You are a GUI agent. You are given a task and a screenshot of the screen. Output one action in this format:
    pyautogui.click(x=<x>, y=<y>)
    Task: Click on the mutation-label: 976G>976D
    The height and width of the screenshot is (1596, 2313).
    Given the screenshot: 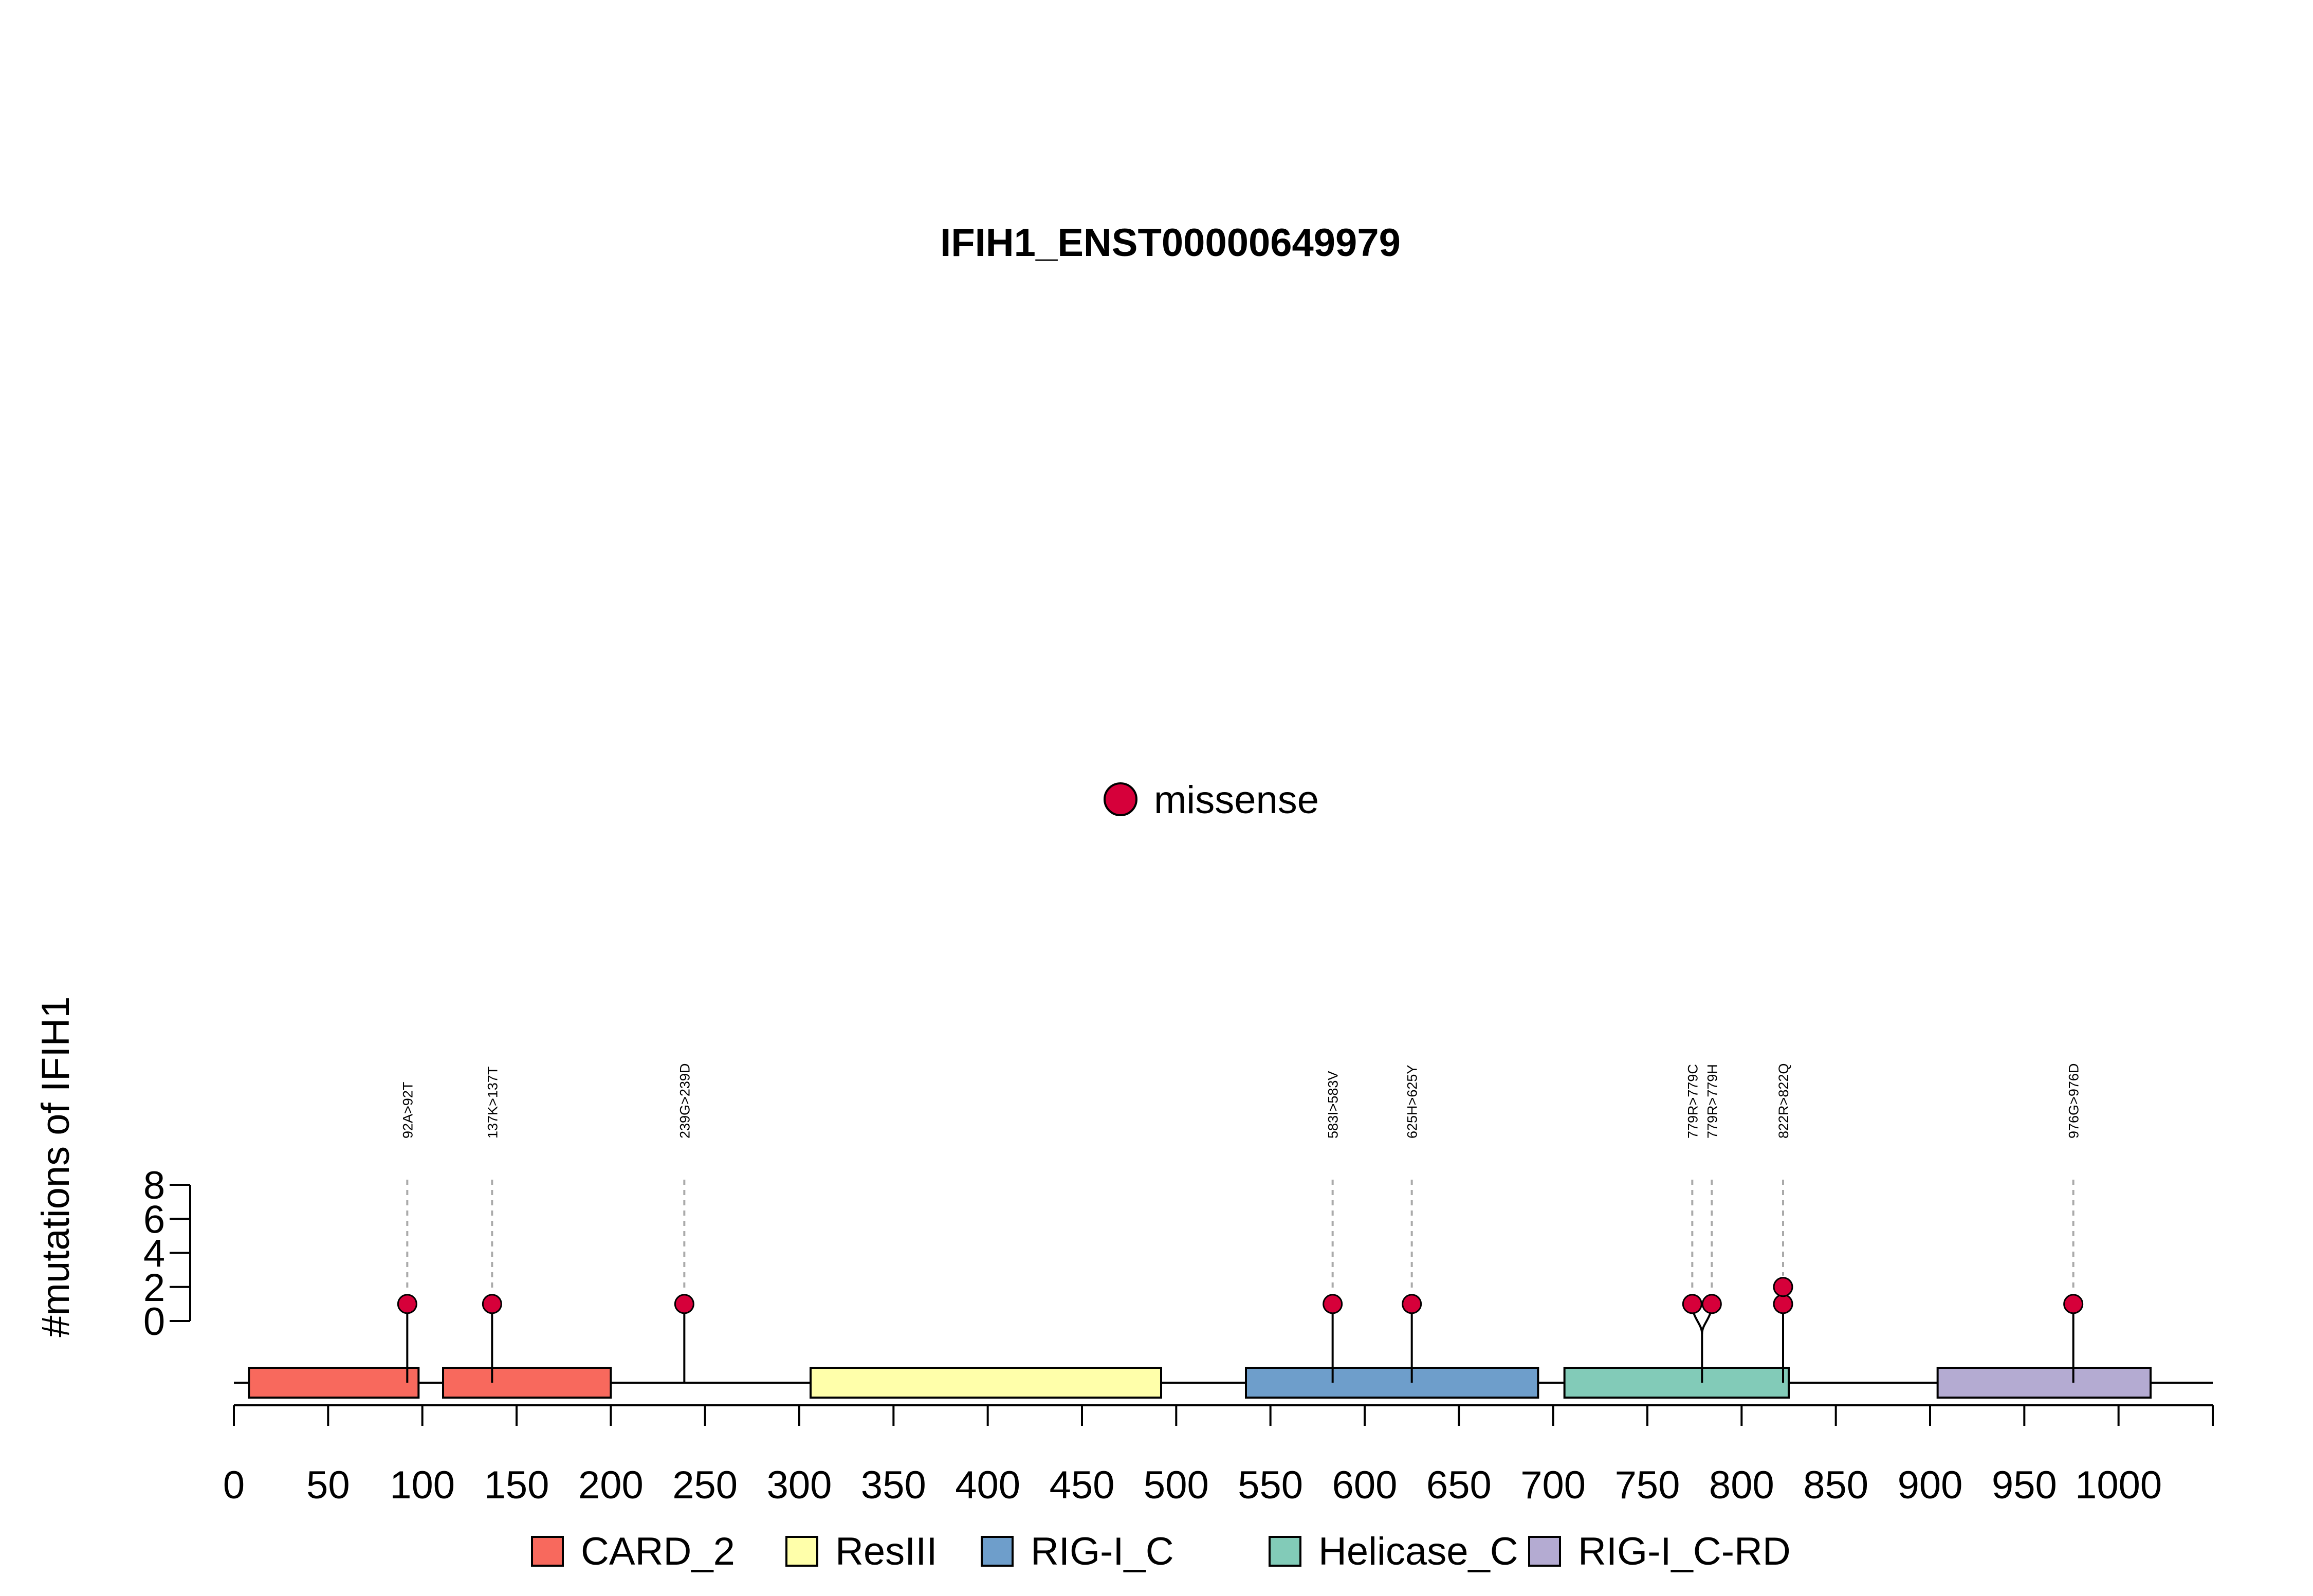 What is the action you would take?
    pyautogui.click(x=2074, y=1101)
    